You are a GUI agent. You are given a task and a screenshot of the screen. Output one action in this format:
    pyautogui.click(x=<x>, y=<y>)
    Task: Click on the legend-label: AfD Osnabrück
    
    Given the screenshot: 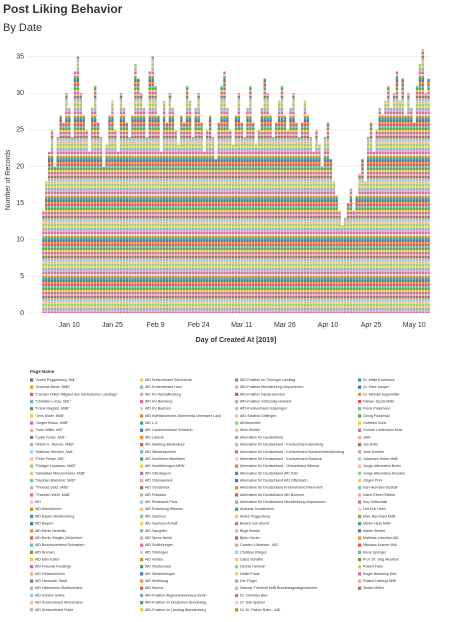 What is the action you would take?
    pyautogui.click(x=157, y=488)
    